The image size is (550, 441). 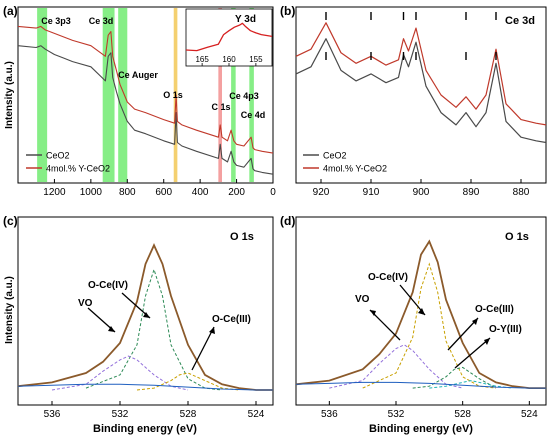 What do you see at coordinates (10, 221) in the screenshot?
I see `panel-label-c: (c)` at bounding box center [10, 221].